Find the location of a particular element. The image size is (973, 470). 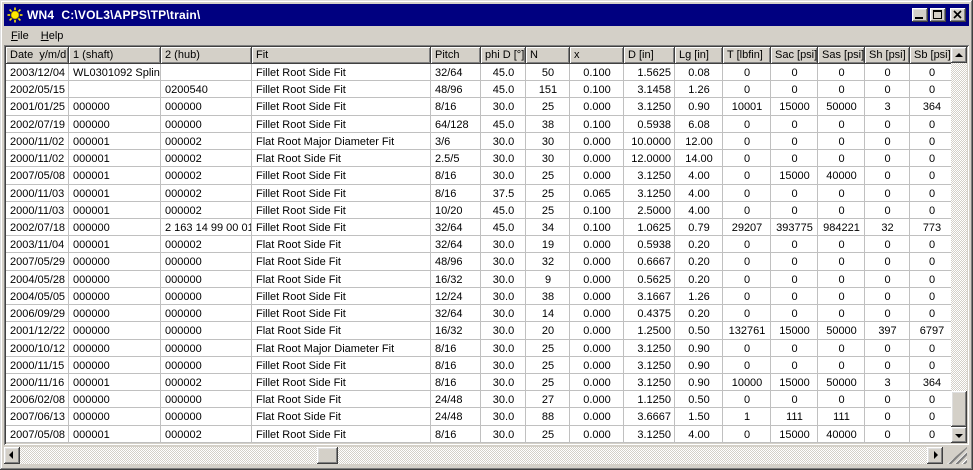

column-header-5: phi D [°] is located at coordinates (503, 55).